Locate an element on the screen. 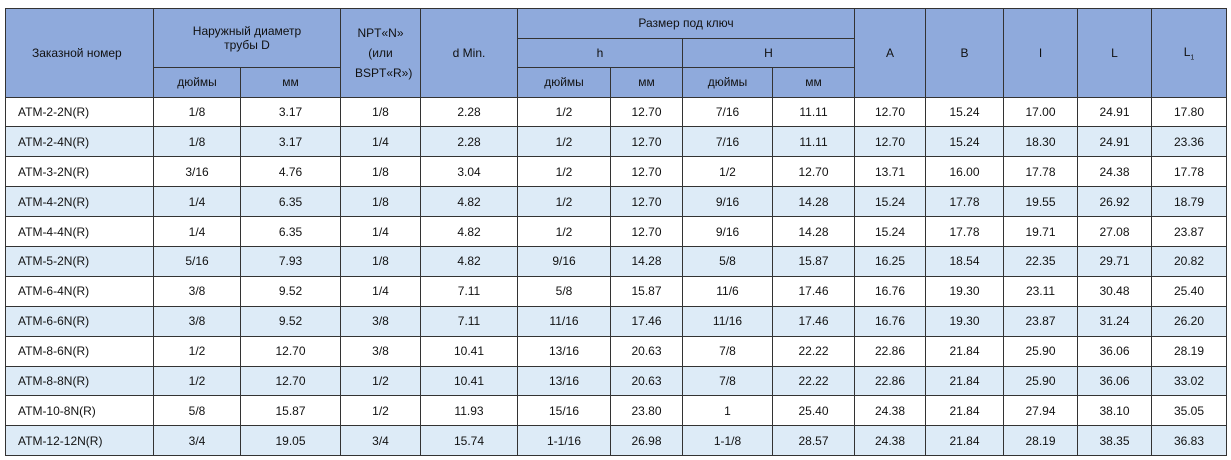  table-cell: 20.82 is located at coordinates (1189, 261).